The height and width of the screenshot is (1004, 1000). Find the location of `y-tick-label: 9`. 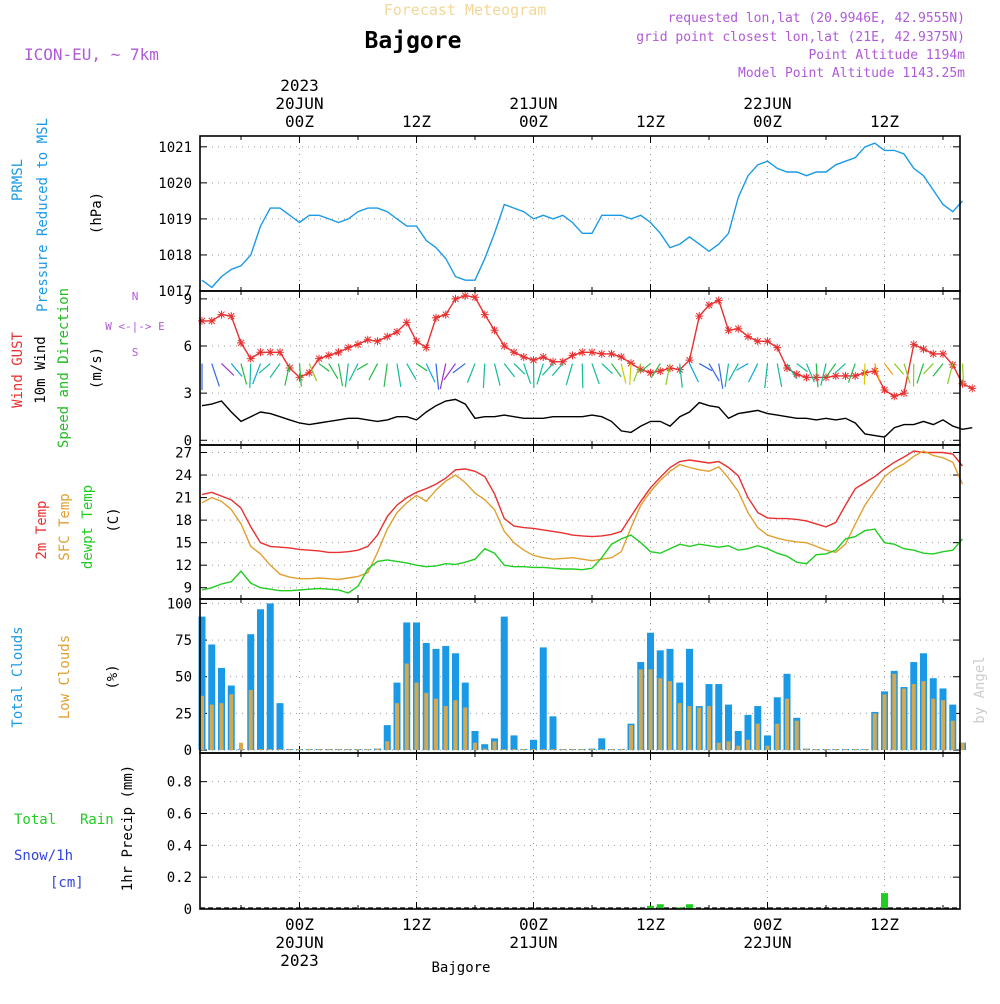

y-tick-label: 9 is located at coordinates (188, 589).